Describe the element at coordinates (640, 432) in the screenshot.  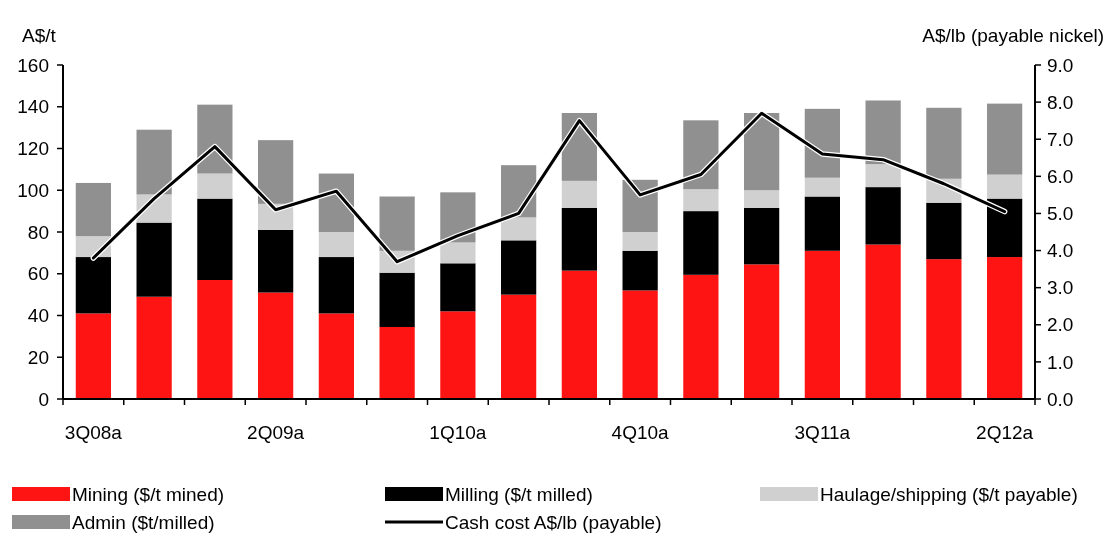
I see `x-tick-label: 4Q10a` at that location.